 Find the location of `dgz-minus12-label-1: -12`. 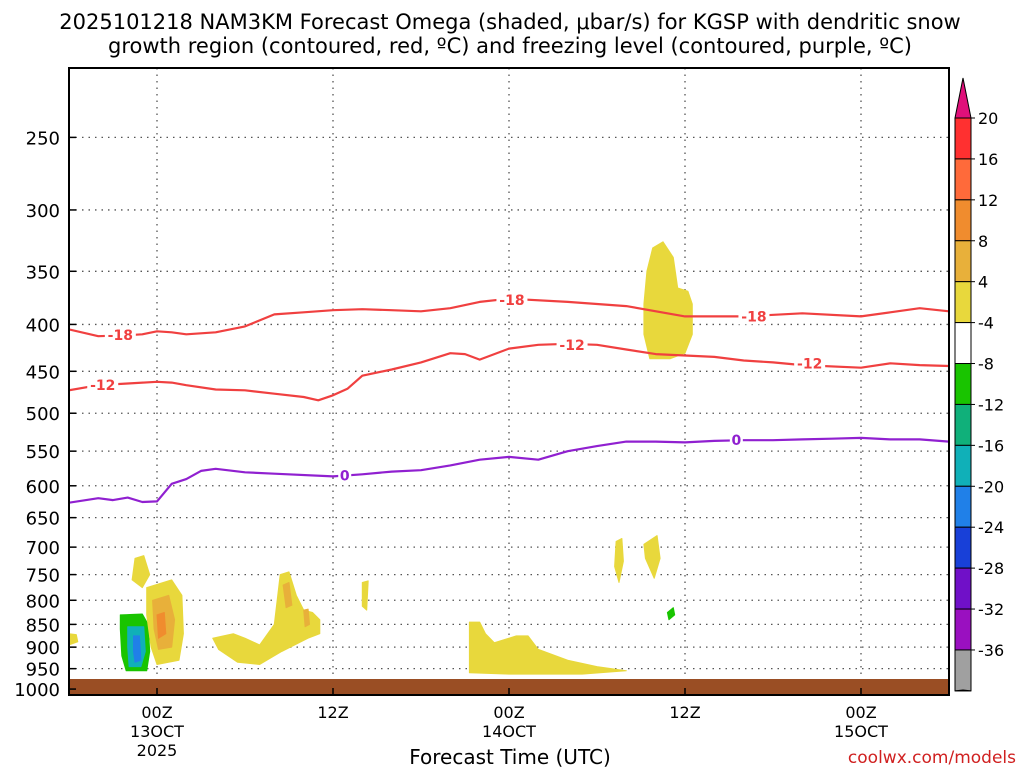

dgz-minus12-label-1: -12 is located at coordinates (571, 346).